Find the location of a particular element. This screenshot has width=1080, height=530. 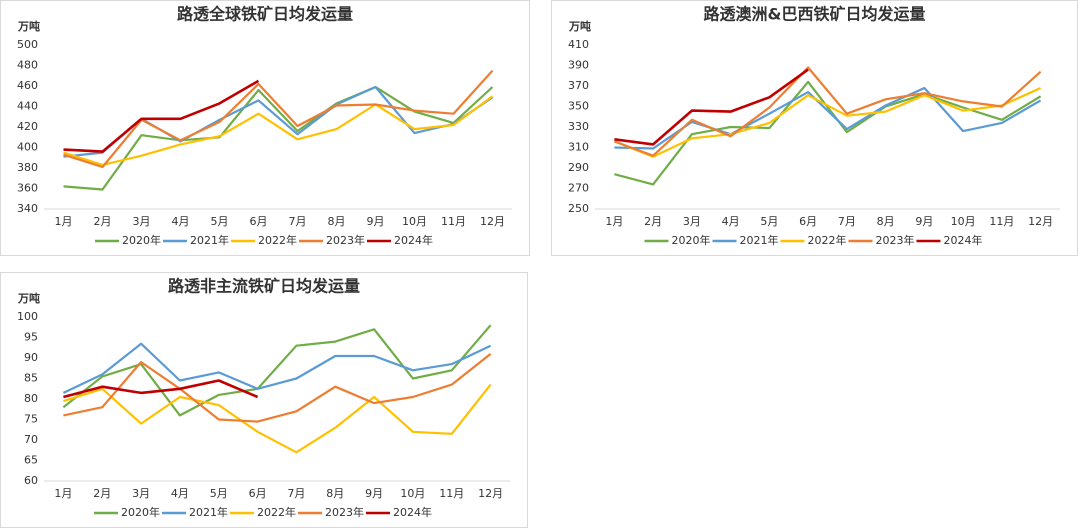

y-tick-label: 330 is located at coordinates (578, 126).